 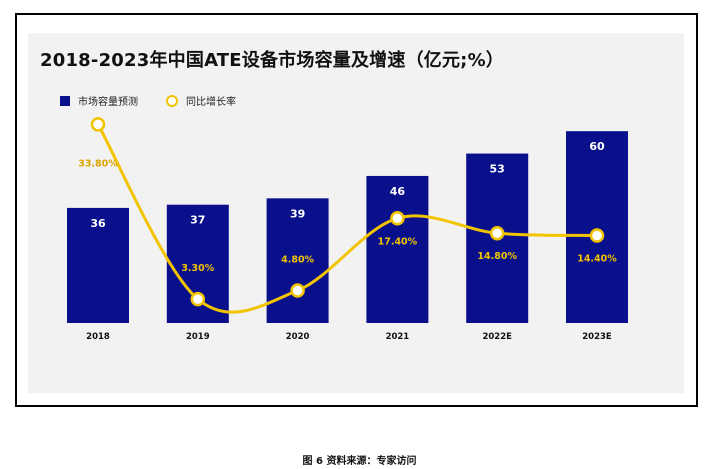 What do you see at coordinates (198, 337) in the screenshot?
I see `x-tick-label: 2019` at bounding box center [198, 337].